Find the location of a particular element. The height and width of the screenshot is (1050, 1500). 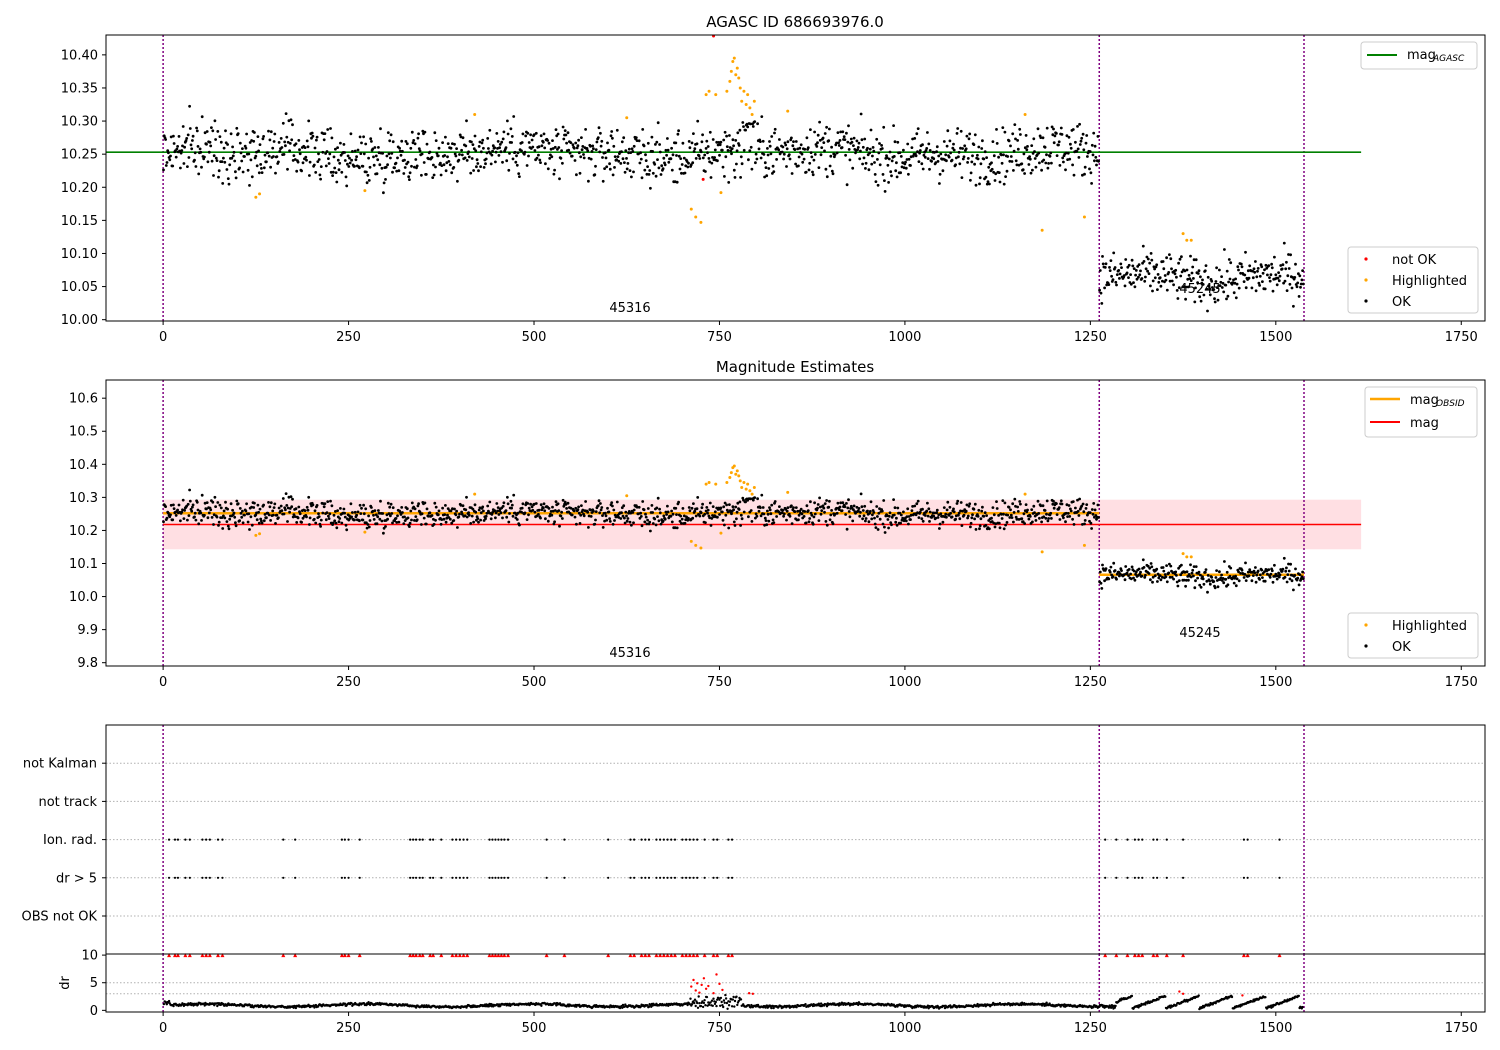

dr-point is located at coordinates (821, 1003).